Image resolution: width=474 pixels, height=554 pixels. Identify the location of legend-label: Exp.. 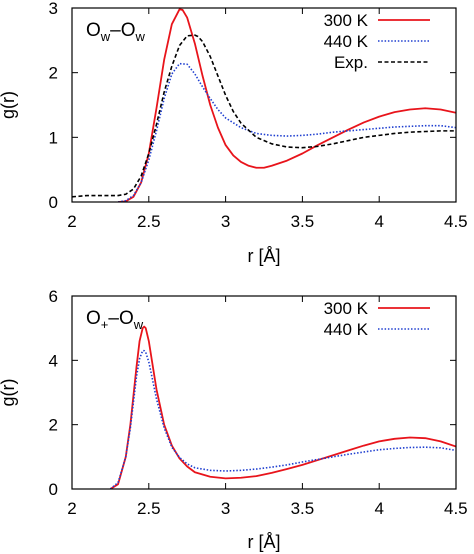
(351, 62).